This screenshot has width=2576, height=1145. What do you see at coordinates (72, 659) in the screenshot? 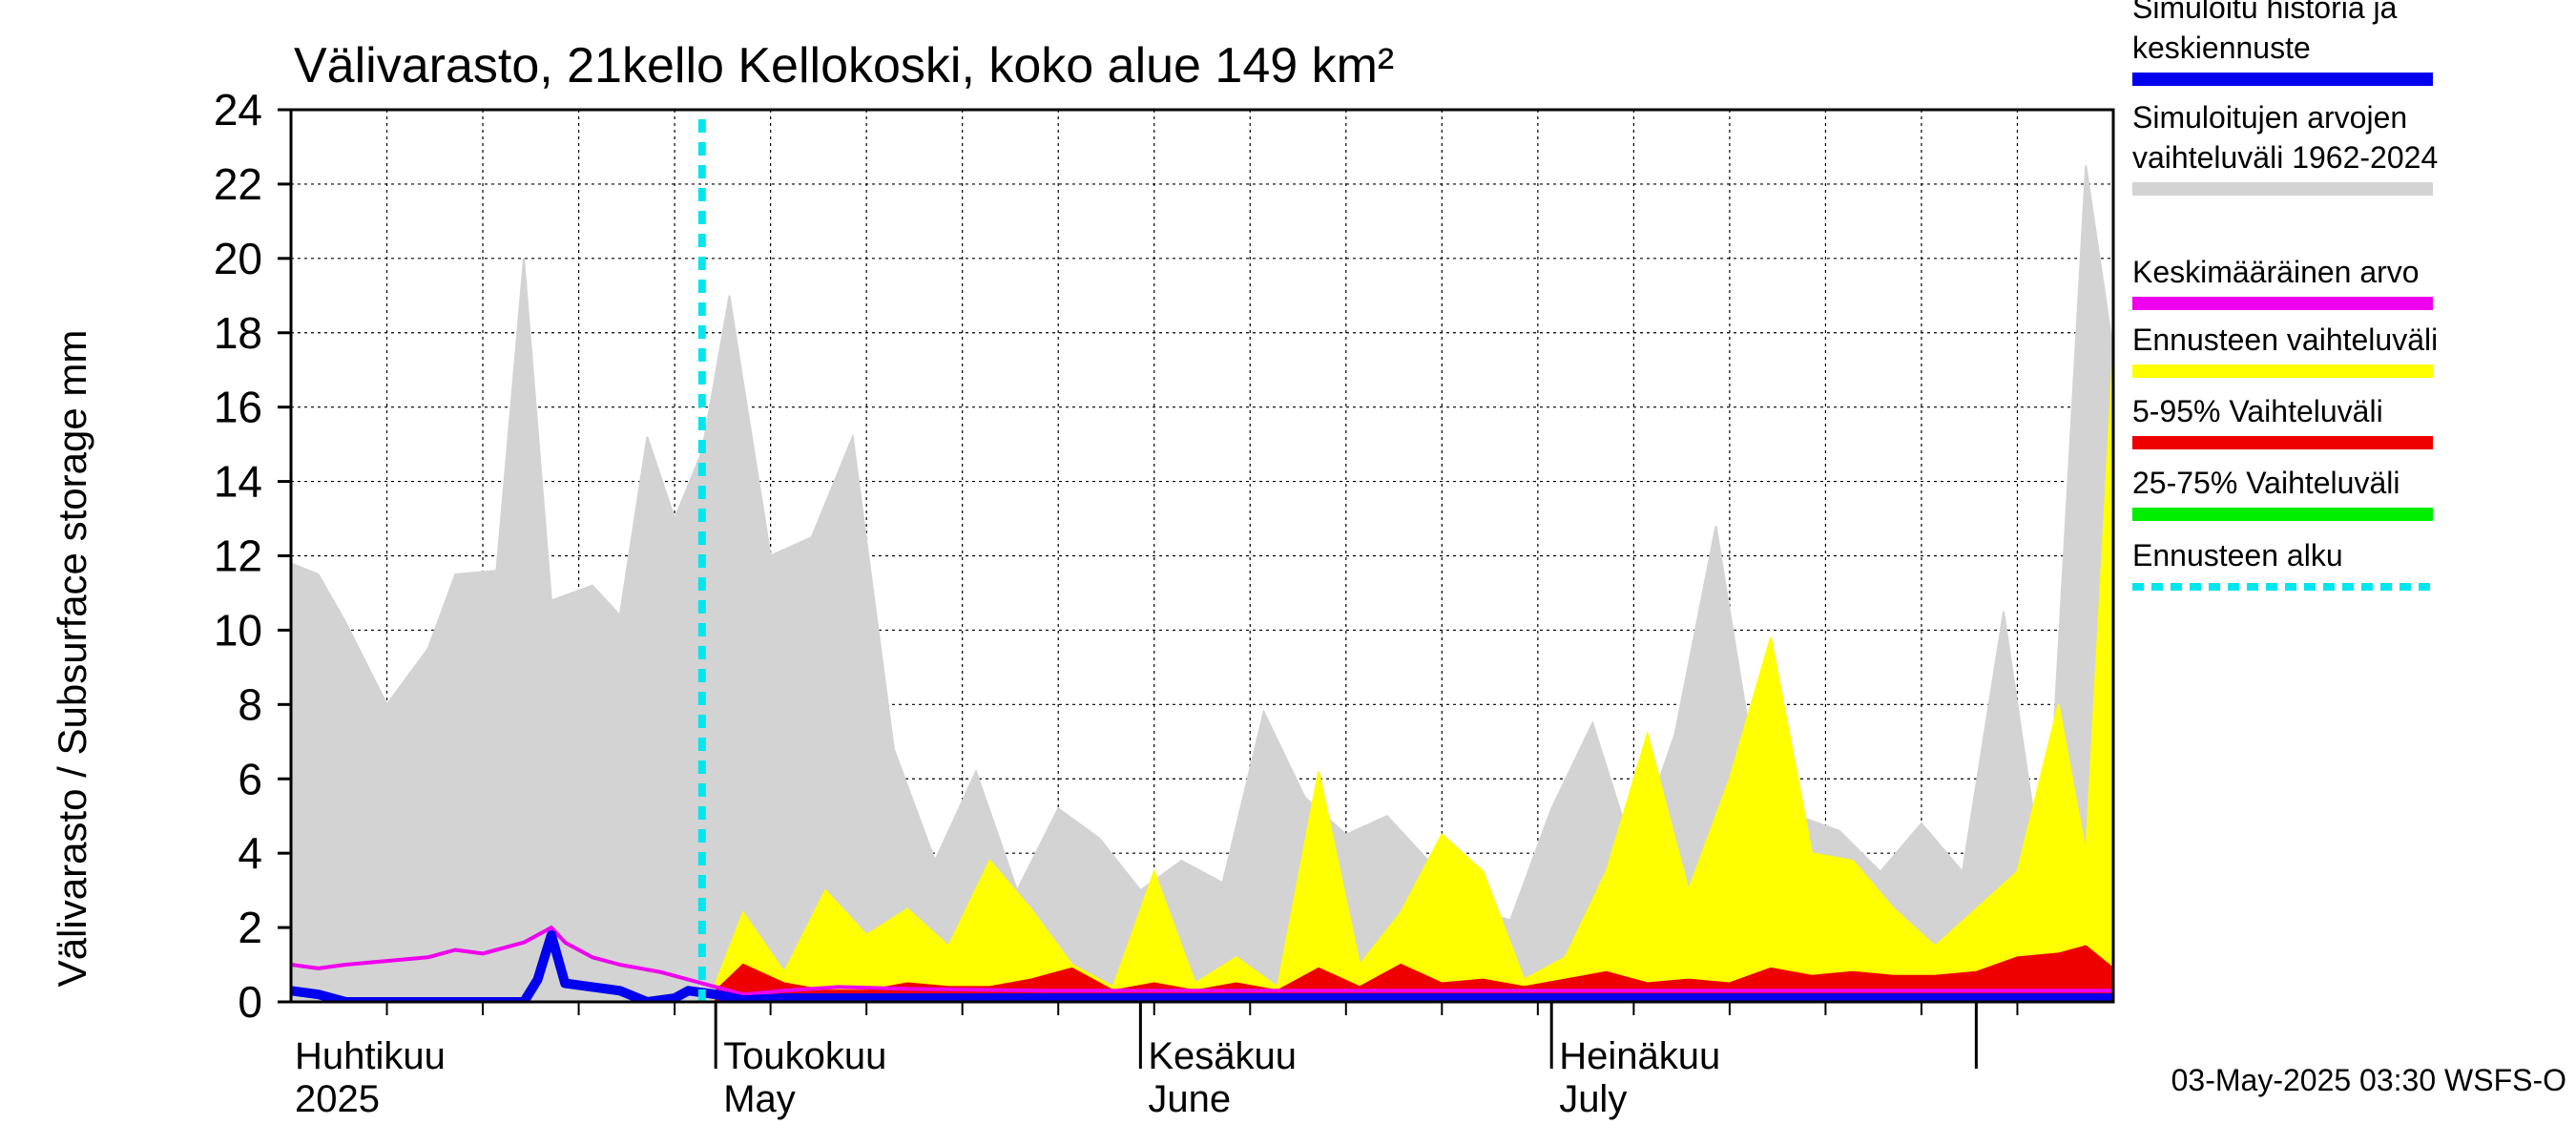
I see `y-axis-label: Välivarasto / Subsurface storage mm` at bounding box center [72, 659].